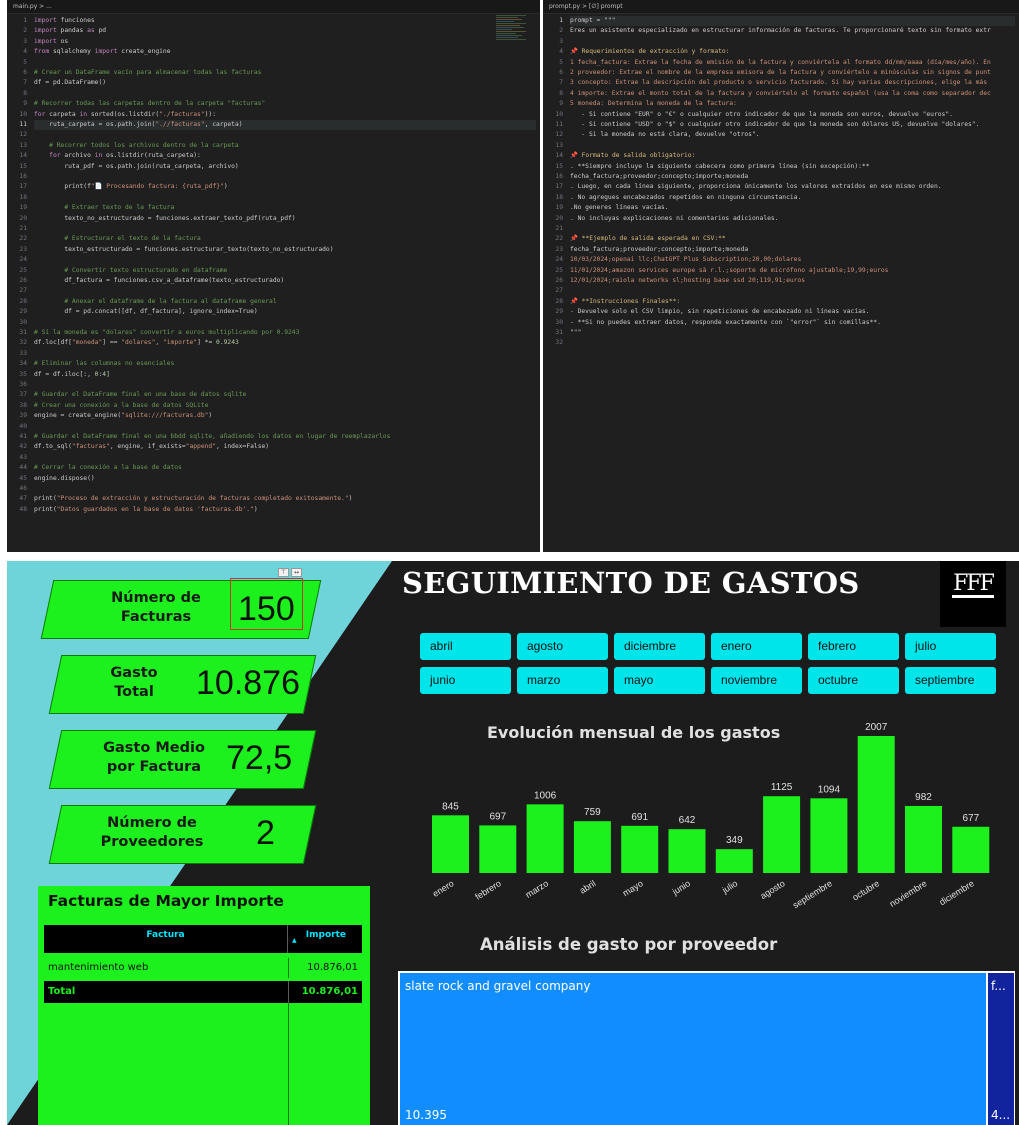  I want to click on sort-ascending-icon: ▲, so click(294, 940).